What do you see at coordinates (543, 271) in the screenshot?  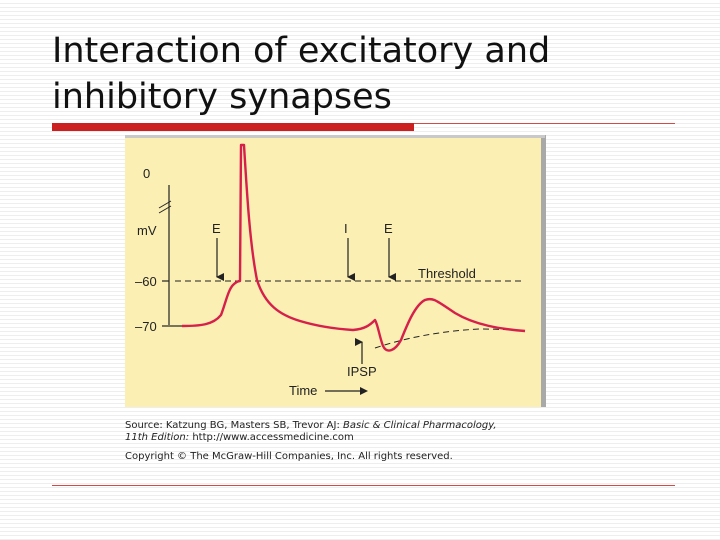 I see `panel-frame-right` at bounding box center [543, 271].